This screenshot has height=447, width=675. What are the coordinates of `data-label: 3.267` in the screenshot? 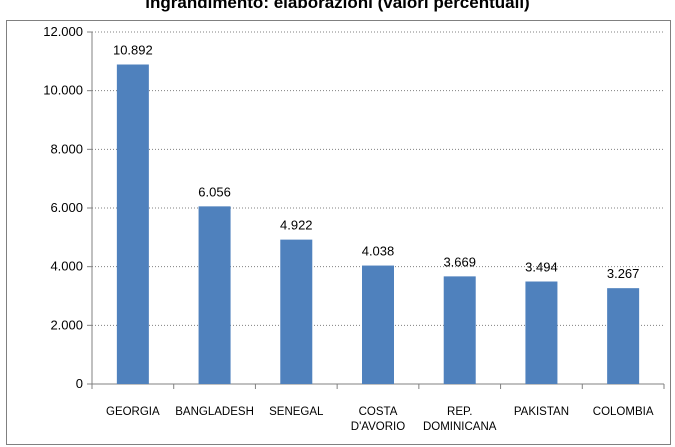 It's located at (623, 273).